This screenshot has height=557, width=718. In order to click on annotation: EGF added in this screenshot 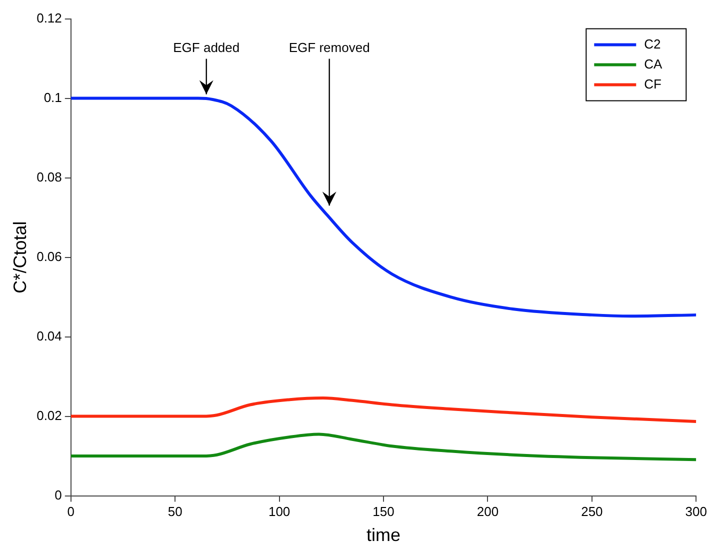, I will do `click(206, 47)`.